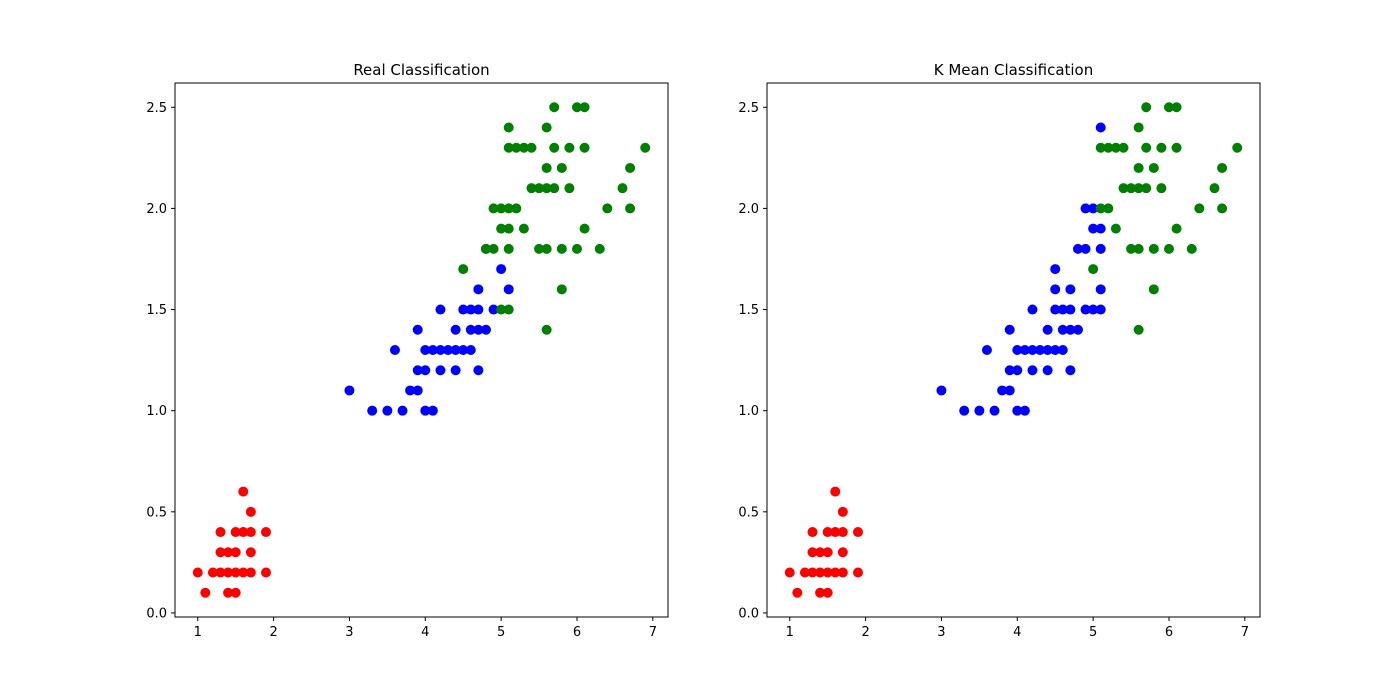 The height and width of the screenshot is (693, 1400). What do you see at coordinates (748, 209) in the screenshot?
I see `y-tick-label: 2.0` at bounding box center [748, 209].